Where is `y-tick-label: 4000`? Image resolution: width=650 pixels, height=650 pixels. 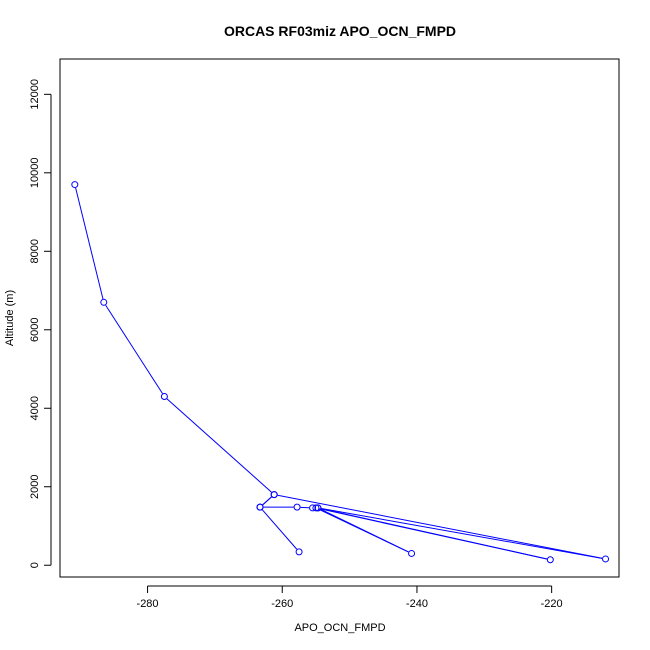 y-tick-label: 4000 is located at coordinates (35, 408).